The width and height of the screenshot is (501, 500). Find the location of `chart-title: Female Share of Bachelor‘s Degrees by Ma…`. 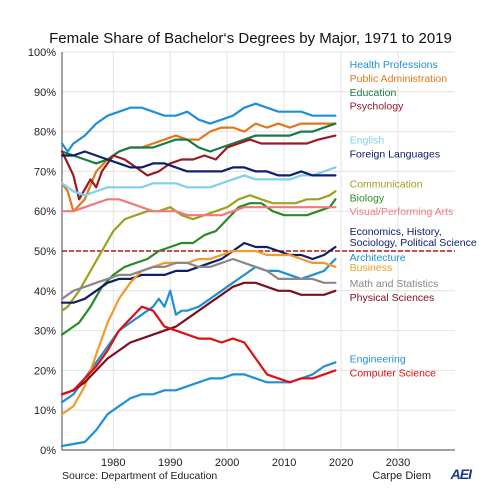

chart-title: Female Share of Bachelor‘s Degrees by Ma… is located at coordinates (250, 38).